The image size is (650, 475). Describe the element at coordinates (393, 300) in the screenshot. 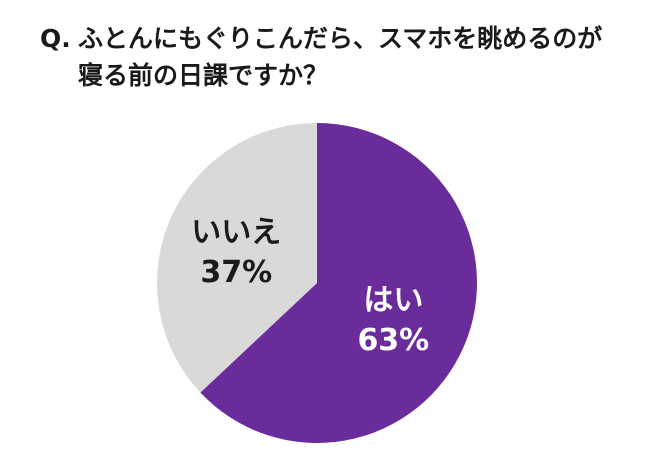

I see `slice-label-1: はい` at that location.